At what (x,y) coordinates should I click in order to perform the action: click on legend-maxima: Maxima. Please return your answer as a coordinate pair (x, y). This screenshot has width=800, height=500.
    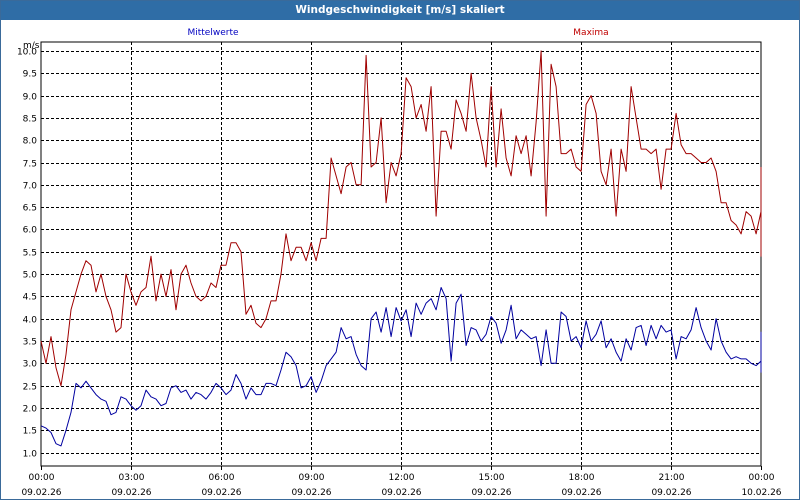
    Looking at the image, I should click on (590, 33).